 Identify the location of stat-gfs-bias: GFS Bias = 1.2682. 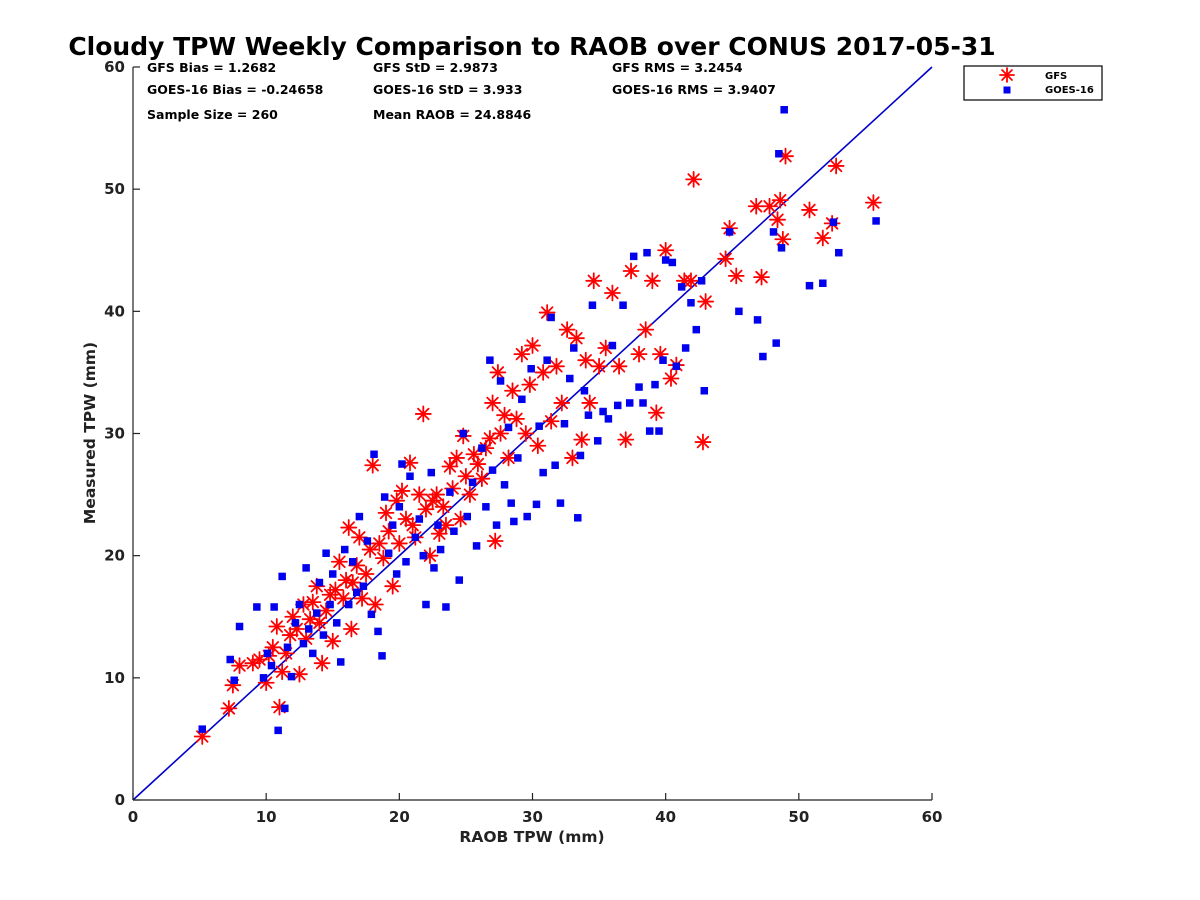
(211, 67).